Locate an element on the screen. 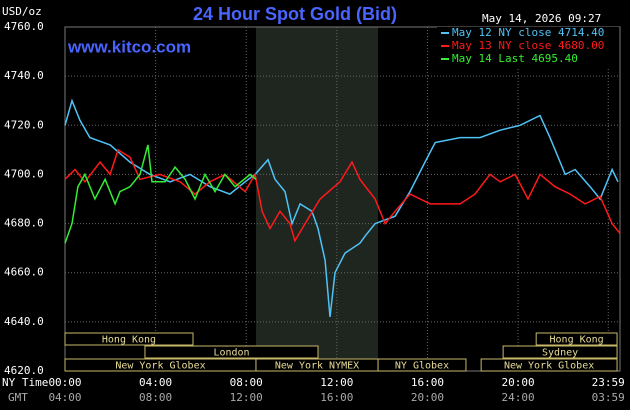 The width and height of the screenshot is (630, 410). y-tick-label: 4720.0 is located at coordinates (24, 124).